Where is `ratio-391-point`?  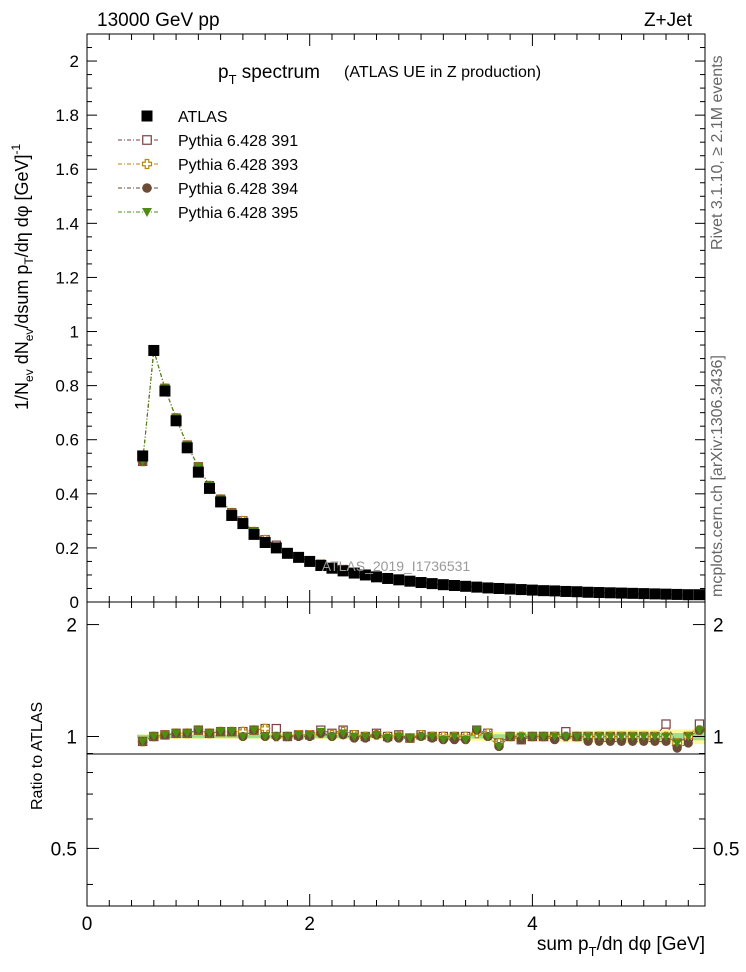
ratio-391-point is located at coordinates (666, 724).